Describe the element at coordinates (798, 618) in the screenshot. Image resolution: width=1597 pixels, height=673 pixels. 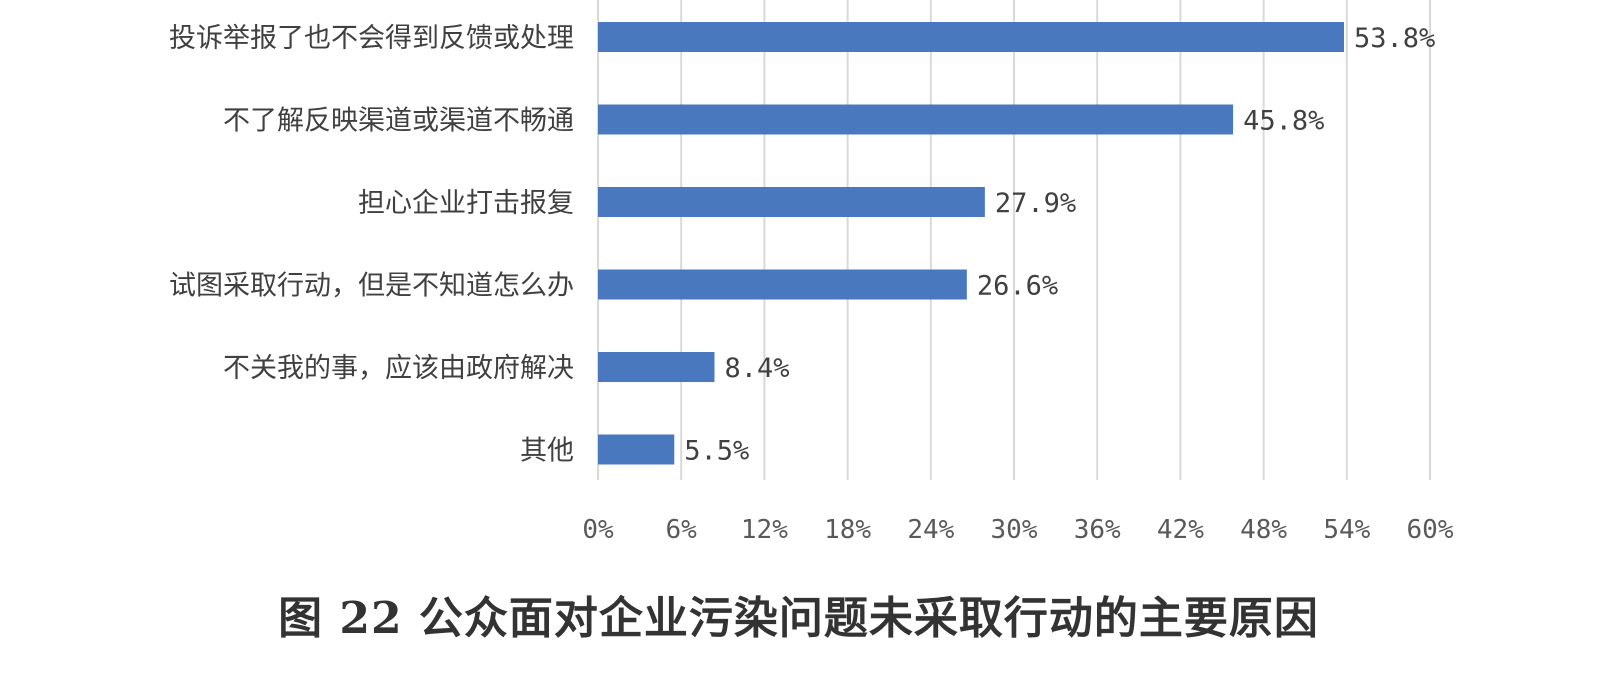
I see `figure-caption: 图 22 公众面对企业污染问题未采取行动的主要原因` at that location.